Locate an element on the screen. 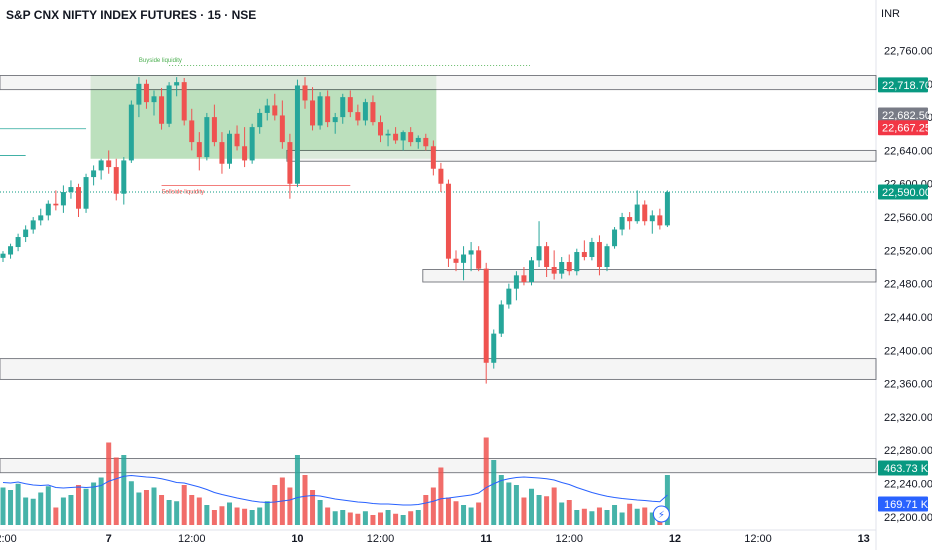 The height and width of the screenshot is (550, 932). currency-label: INR is located at coordinates (890, 14).